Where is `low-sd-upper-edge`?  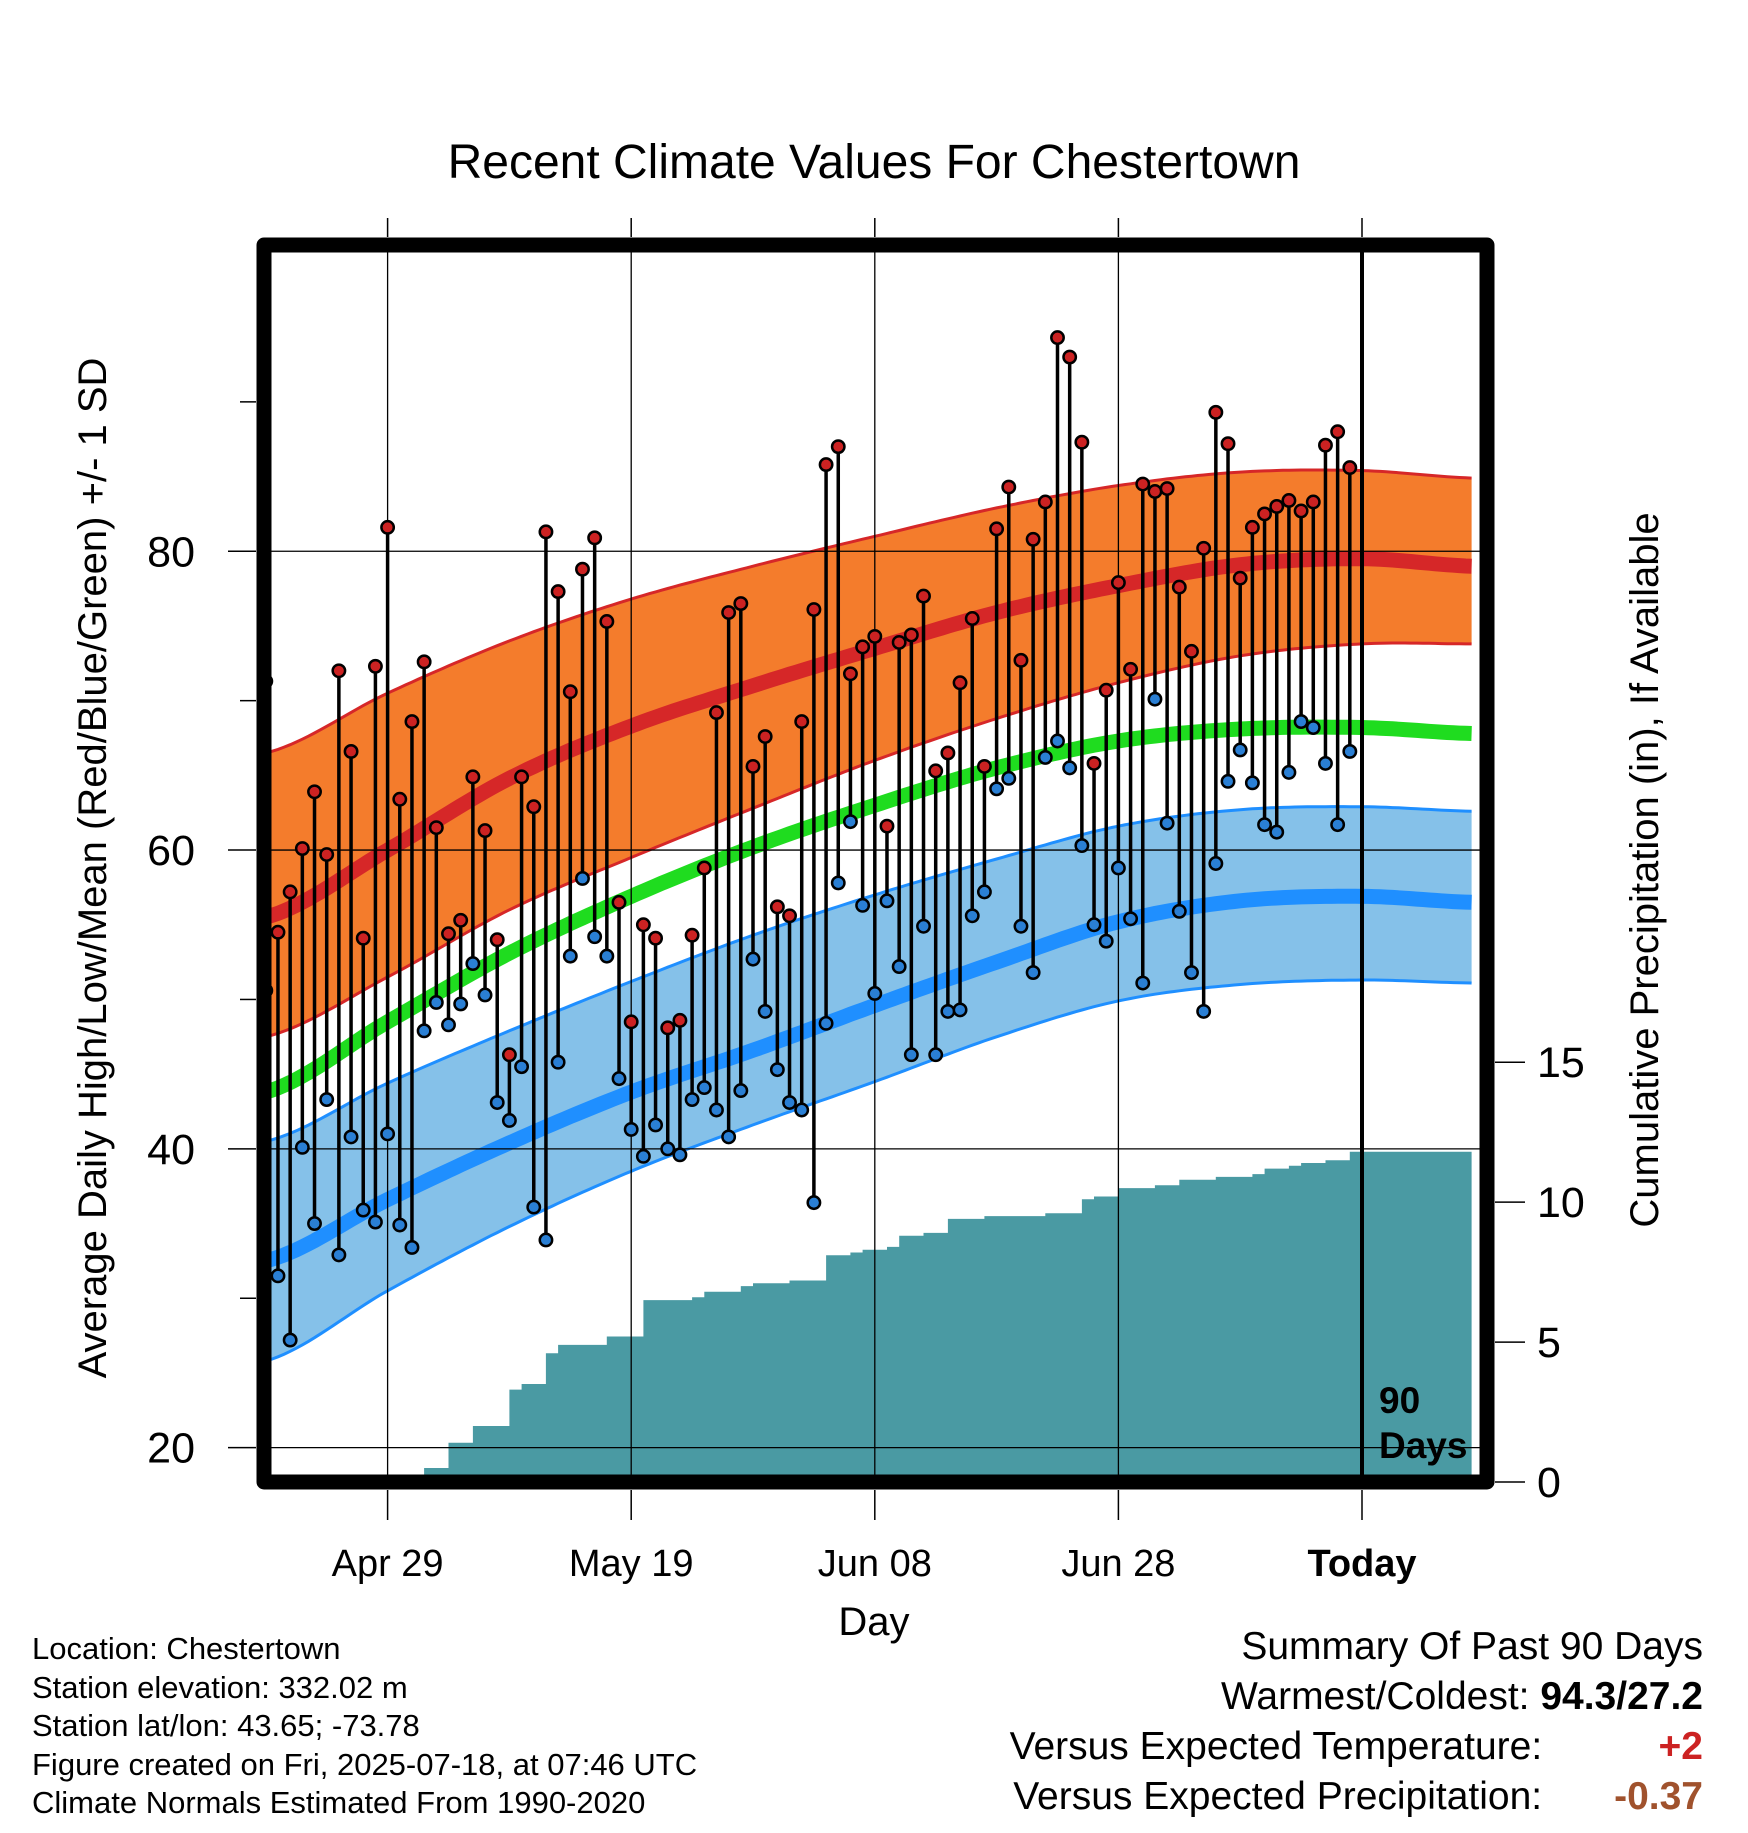
low-sd-upper-edge is located at coordinates (868, 974).